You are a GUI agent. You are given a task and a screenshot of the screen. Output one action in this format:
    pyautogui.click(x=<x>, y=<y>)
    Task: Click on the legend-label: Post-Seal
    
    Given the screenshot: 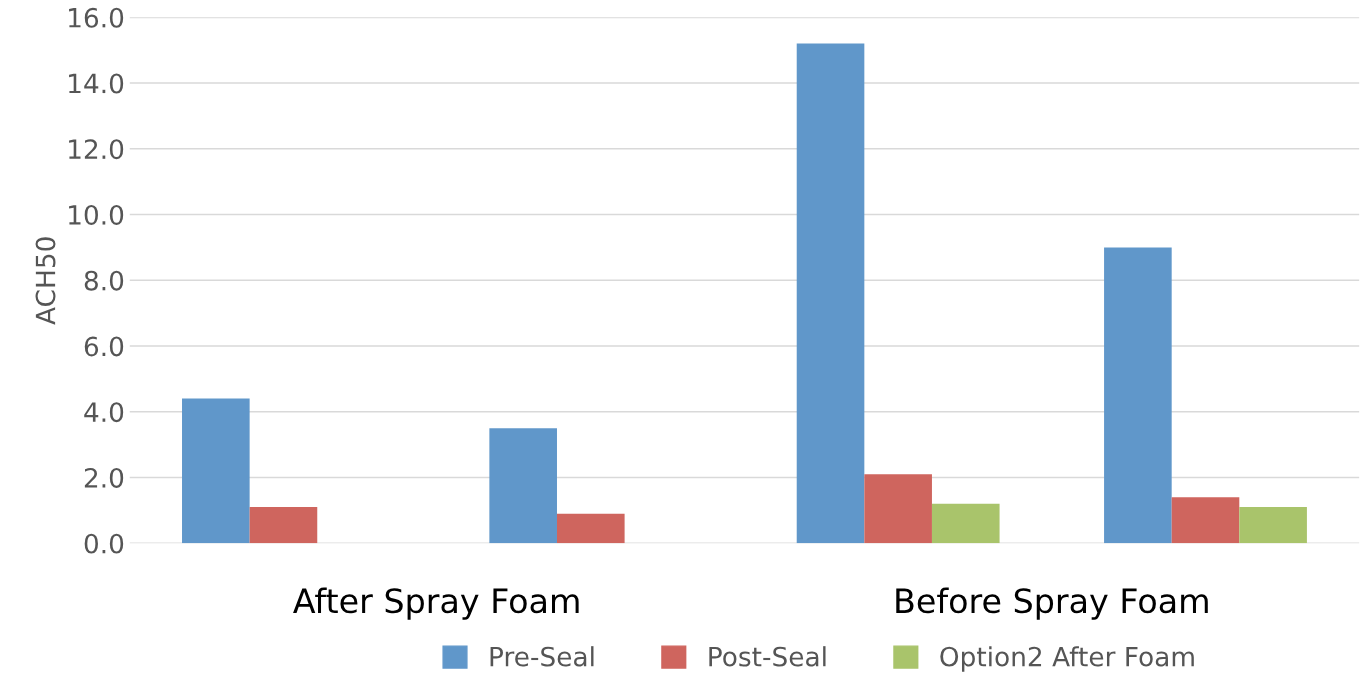 What is the action you would take?
    pyautogui.click(x=767, y=656)
    